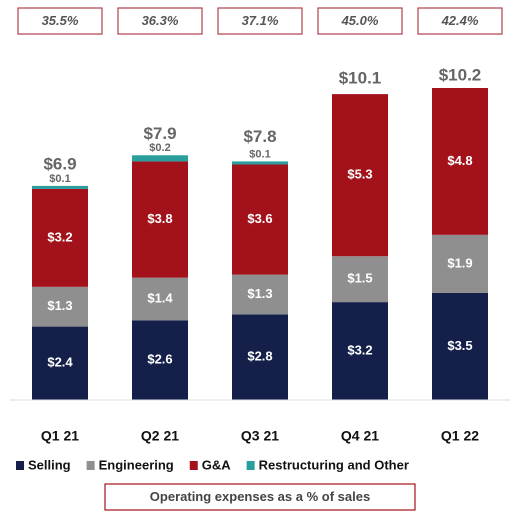 The height and width of the screenshot is (516, 512). Describe the element at coordinates (159, 133) in the screenshot. I see `total-label: $7.9` at that location.